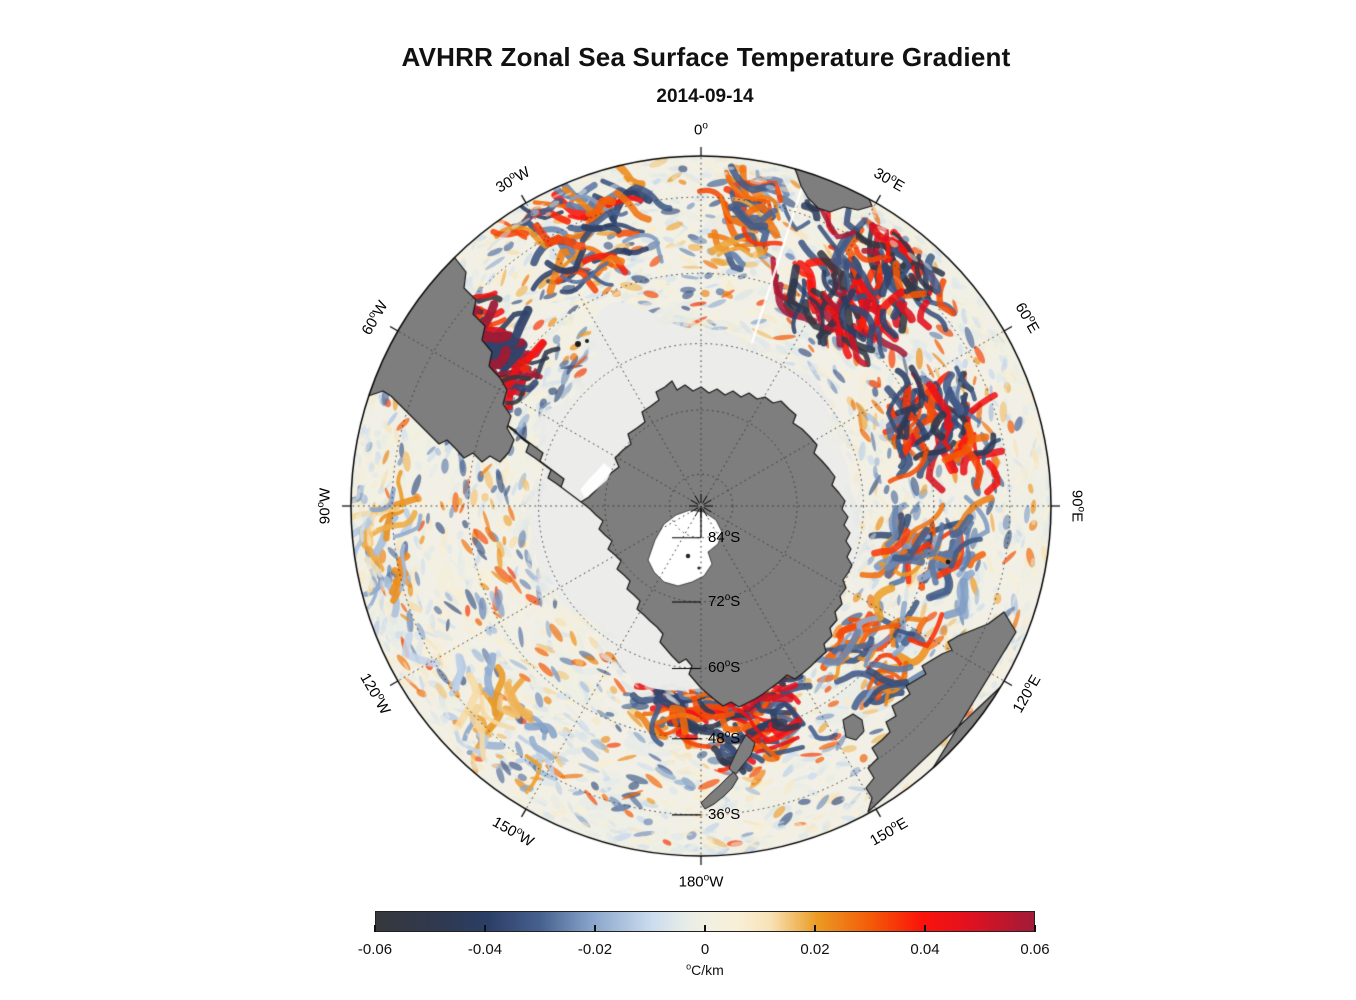  I want to click on colorbar-tick-label-0.04: 0.04, so click(925, 949).